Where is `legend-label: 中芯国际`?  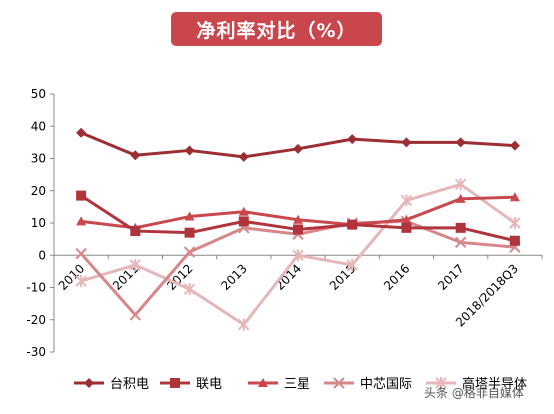
legend-label: 中芯国际 is located at coordinates (386, 384).